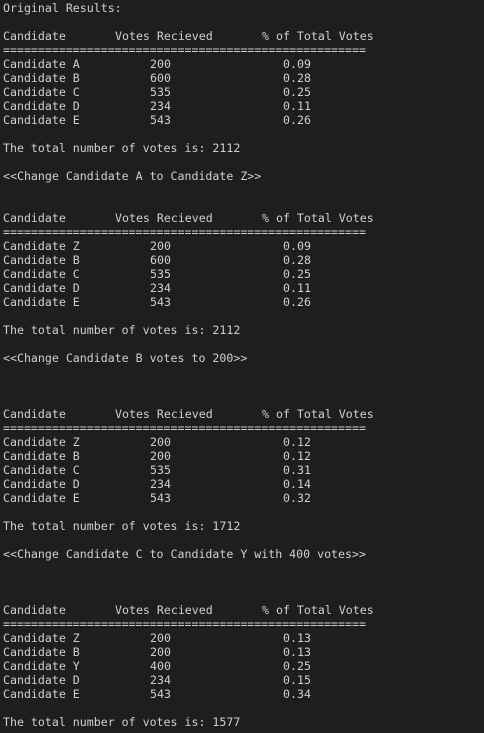  Describe the element at coordinates (297, 694) in the screenshot. I see `table-cell: 0.34` at that location.